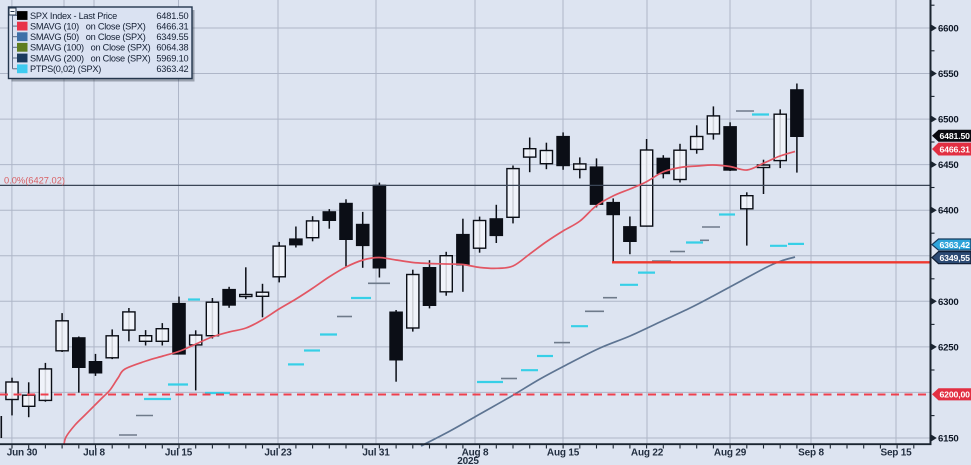  What do you see at coordinates (65, 69) in the screenshot?
I see `svg-text: PTPS(0,02) (SPX)` at bounding box center [65, 69].